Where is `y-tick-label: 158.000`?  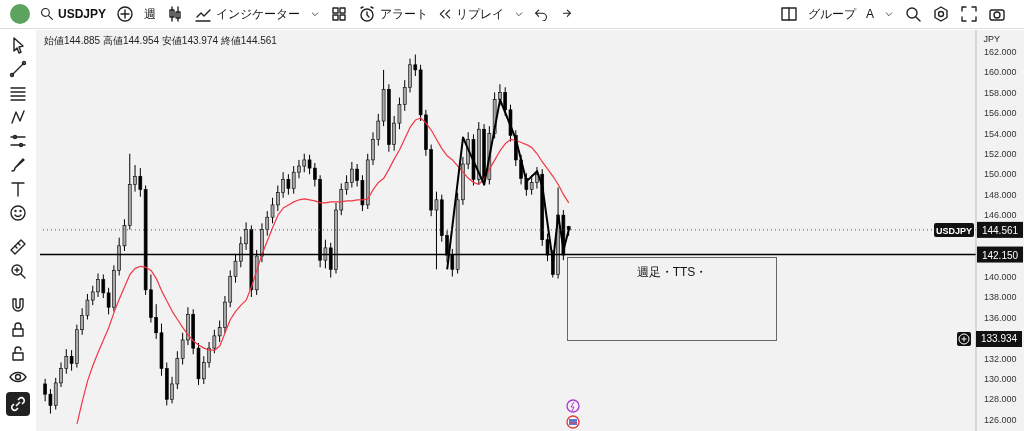 y-tick-label: 158.000 is located at coordinates (1000, 92).